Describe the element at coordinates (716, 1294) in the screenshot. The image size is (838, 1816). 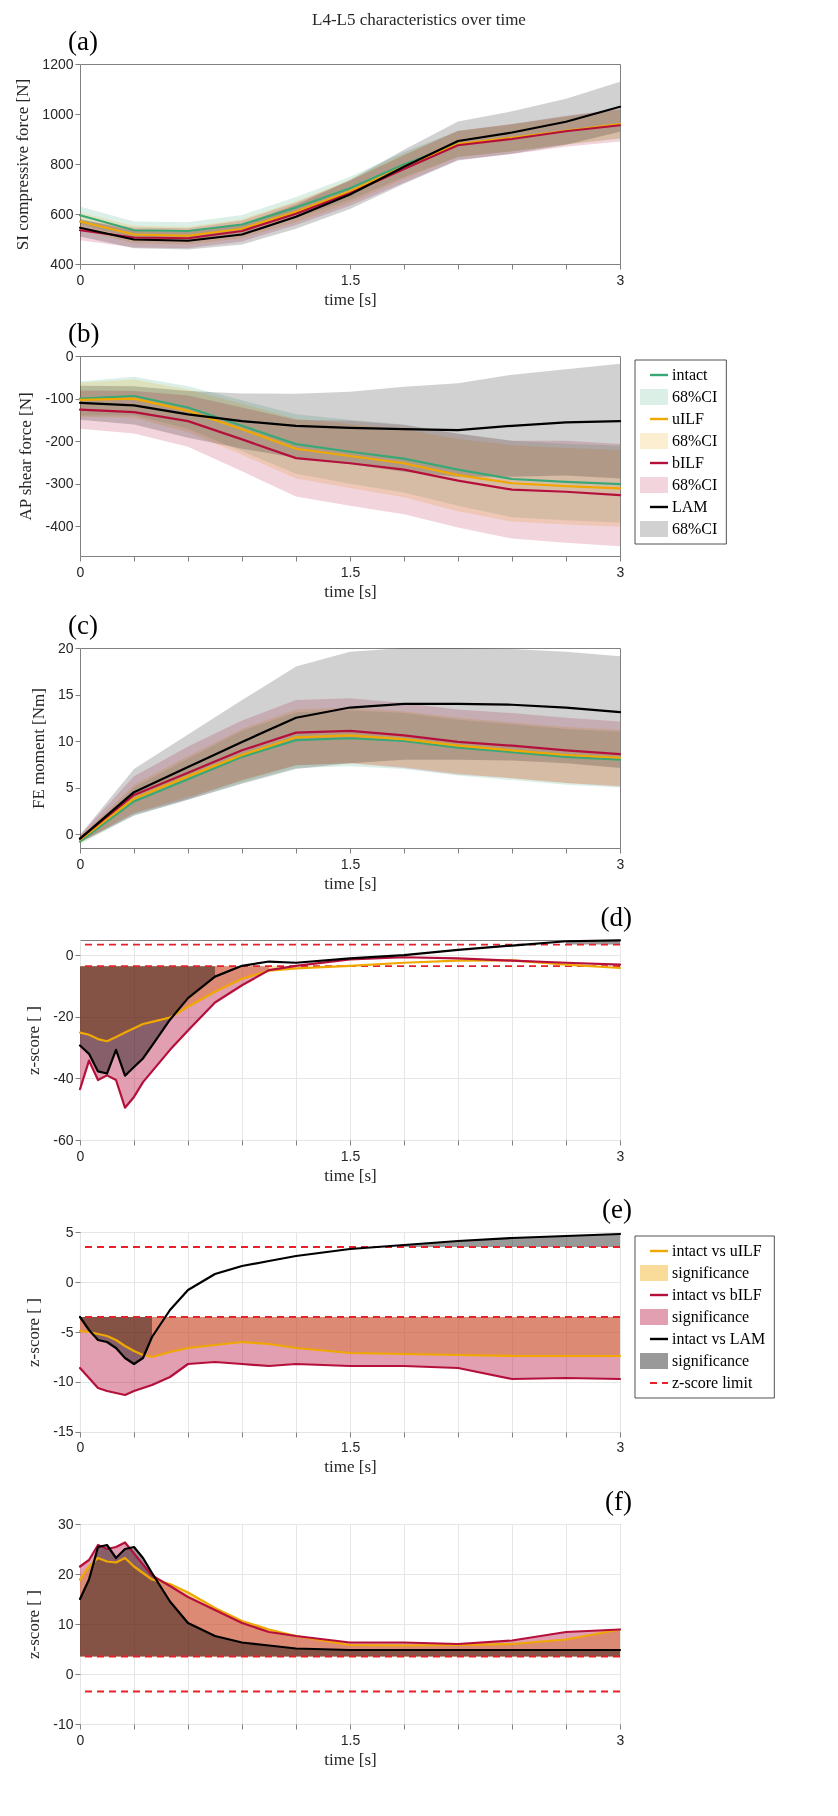
I see `legend-label: intact vs bILF` at that location.